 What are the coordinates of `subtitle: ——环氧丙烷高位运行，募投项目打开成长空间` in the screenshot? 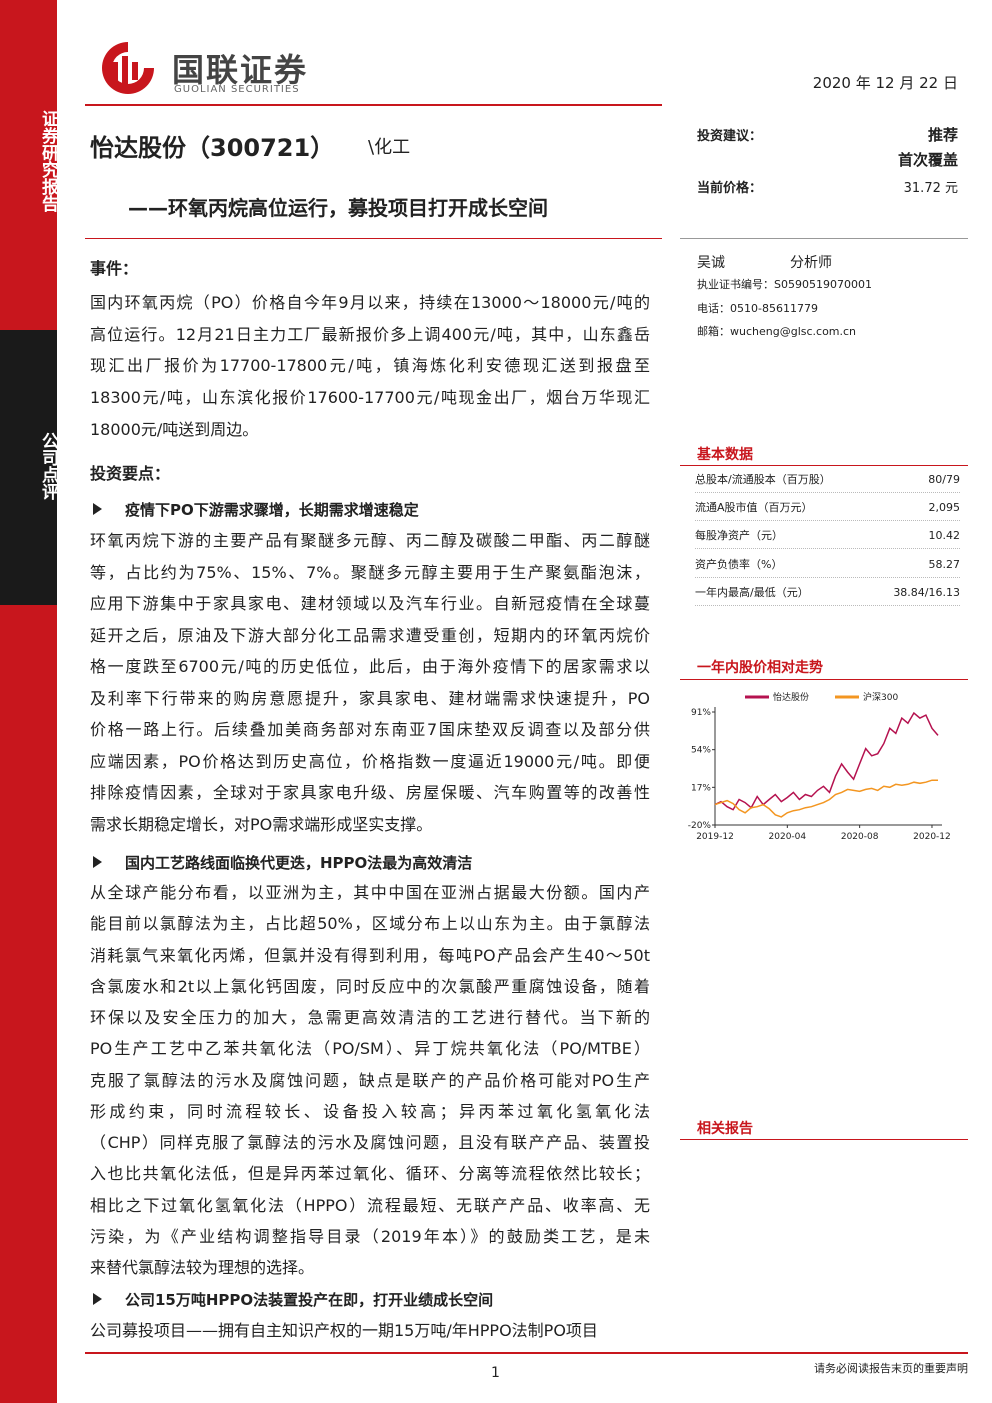 It's located at (338, 208).